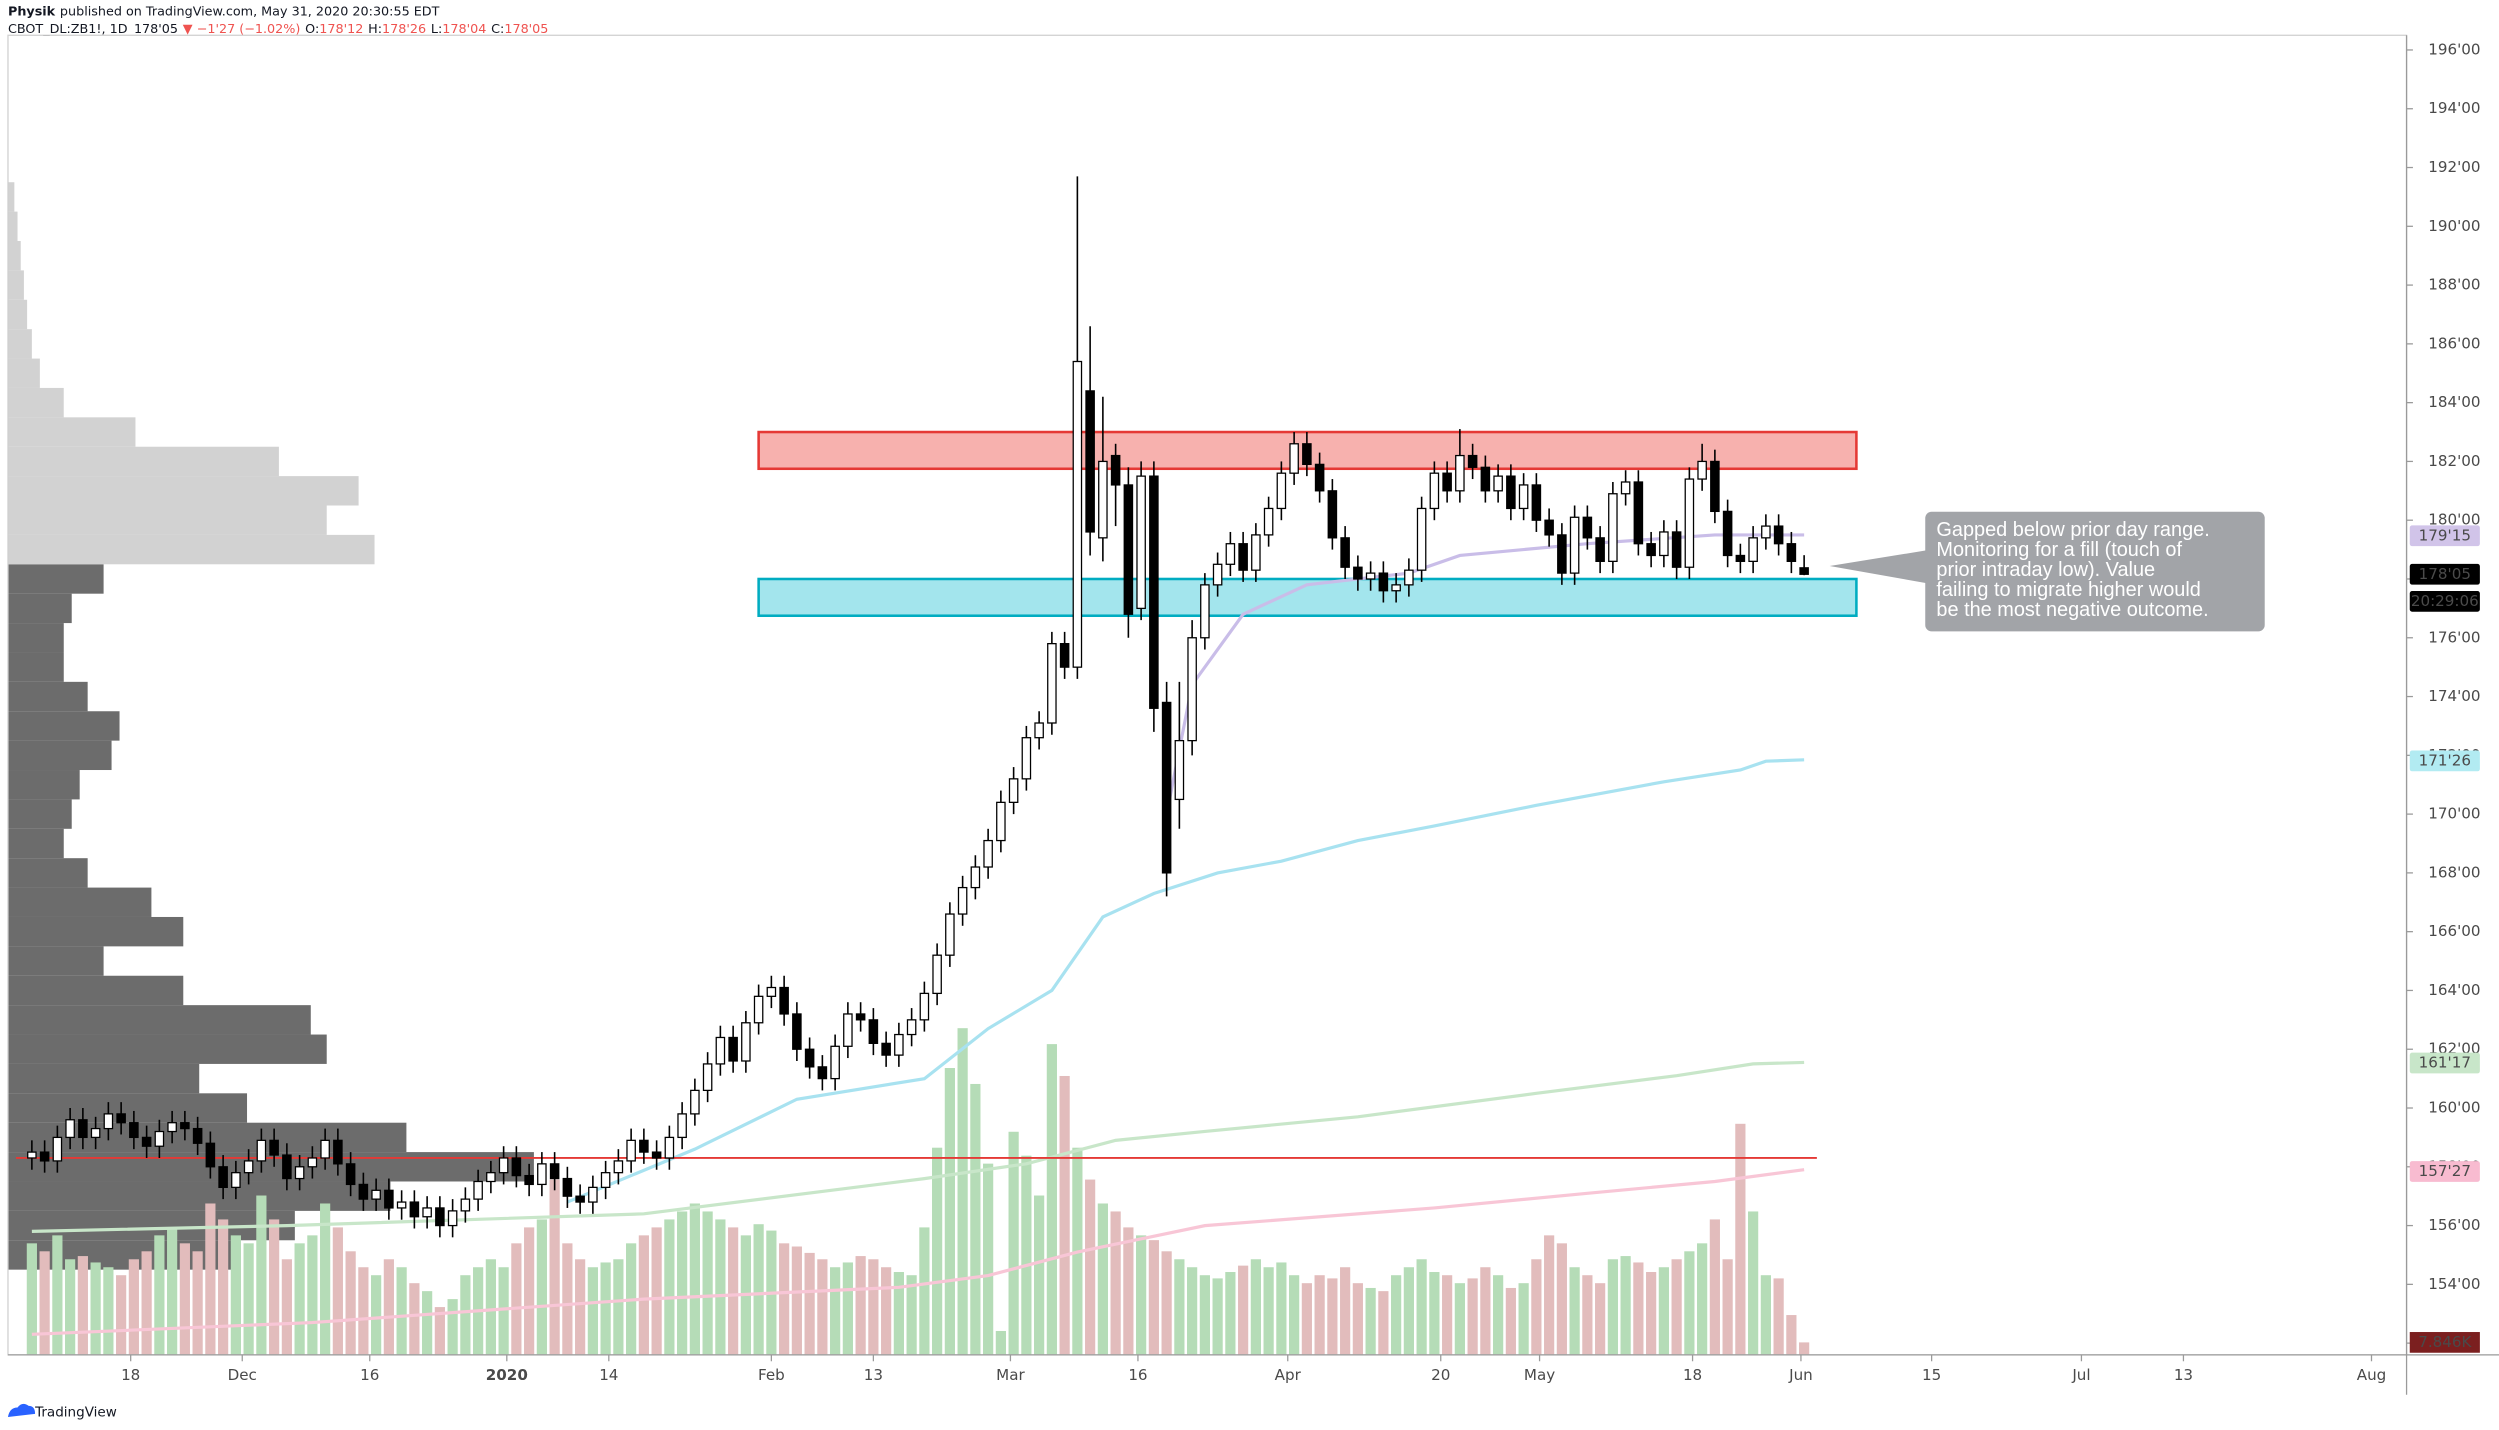  I want to click on countdown: 20:29:06, so click(2445, 601).